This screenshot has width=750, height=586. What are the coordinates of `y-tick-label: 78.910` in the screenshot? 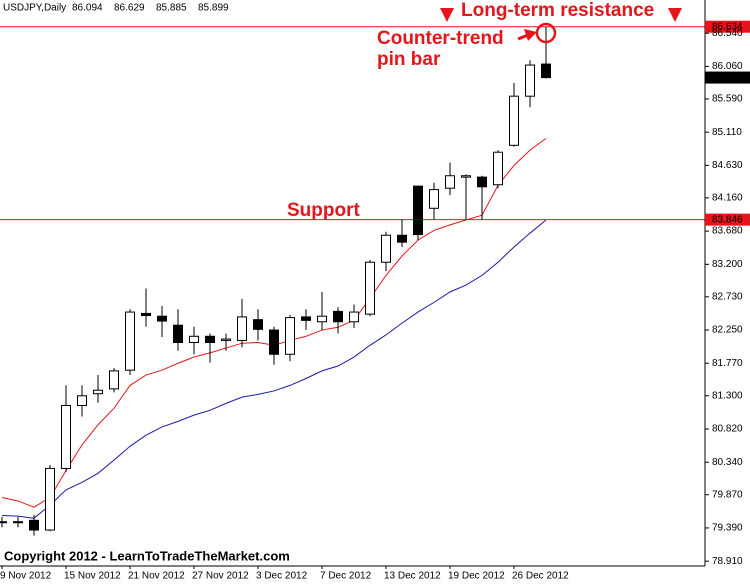 It's located at (727, 561).